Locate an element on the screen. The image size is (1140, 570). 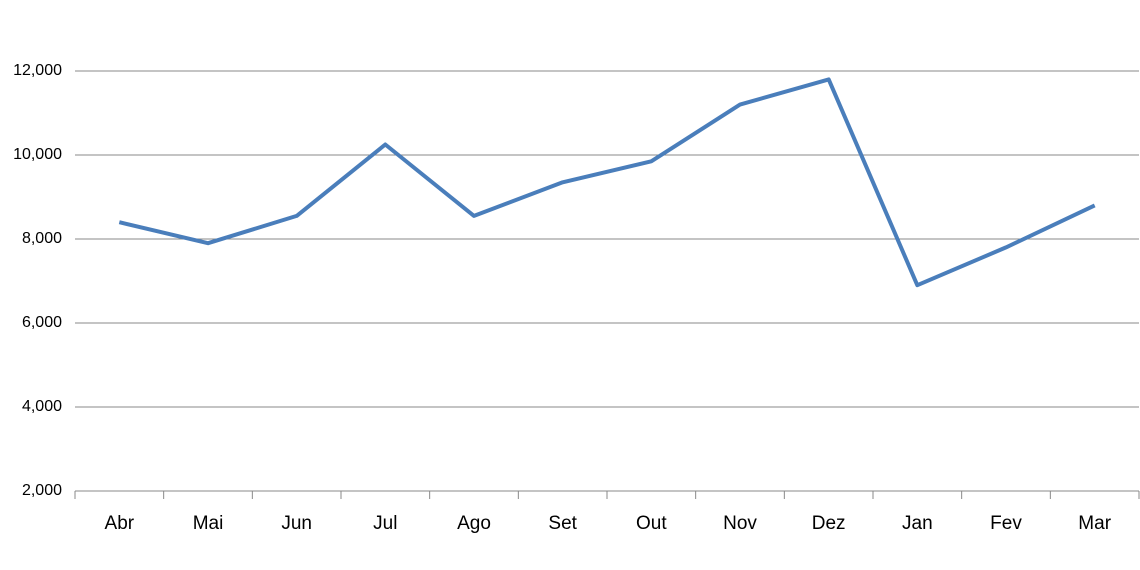
y-tick-label: 6,000 is located at coordinates (42, 322).